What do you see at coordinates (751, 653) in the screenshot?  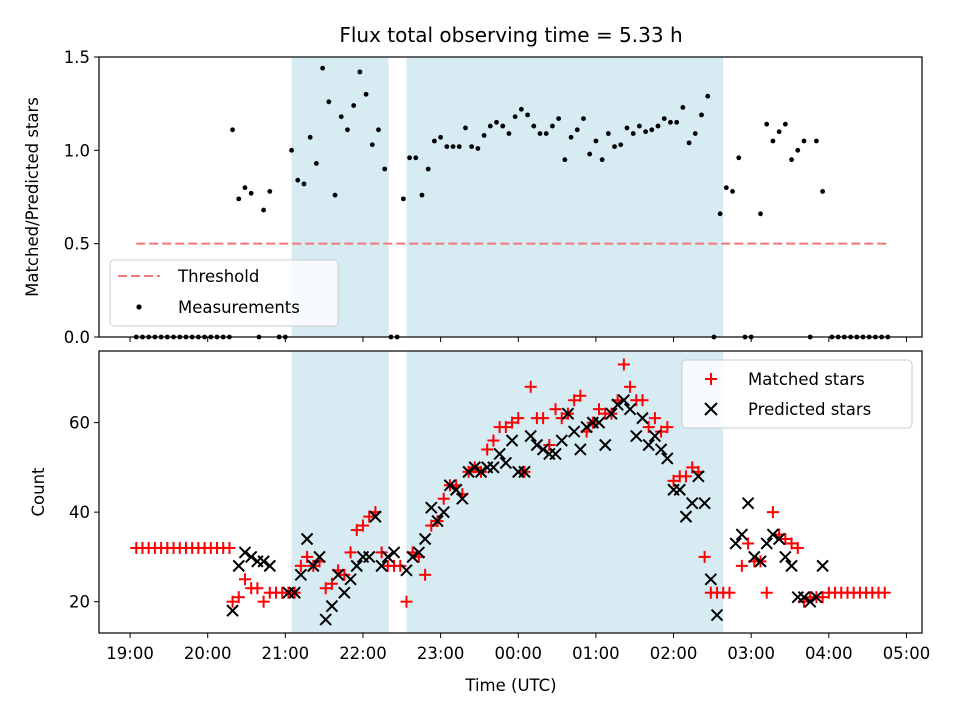 I see `x-tick-label: 03:00` at bounding box center [751, 653].